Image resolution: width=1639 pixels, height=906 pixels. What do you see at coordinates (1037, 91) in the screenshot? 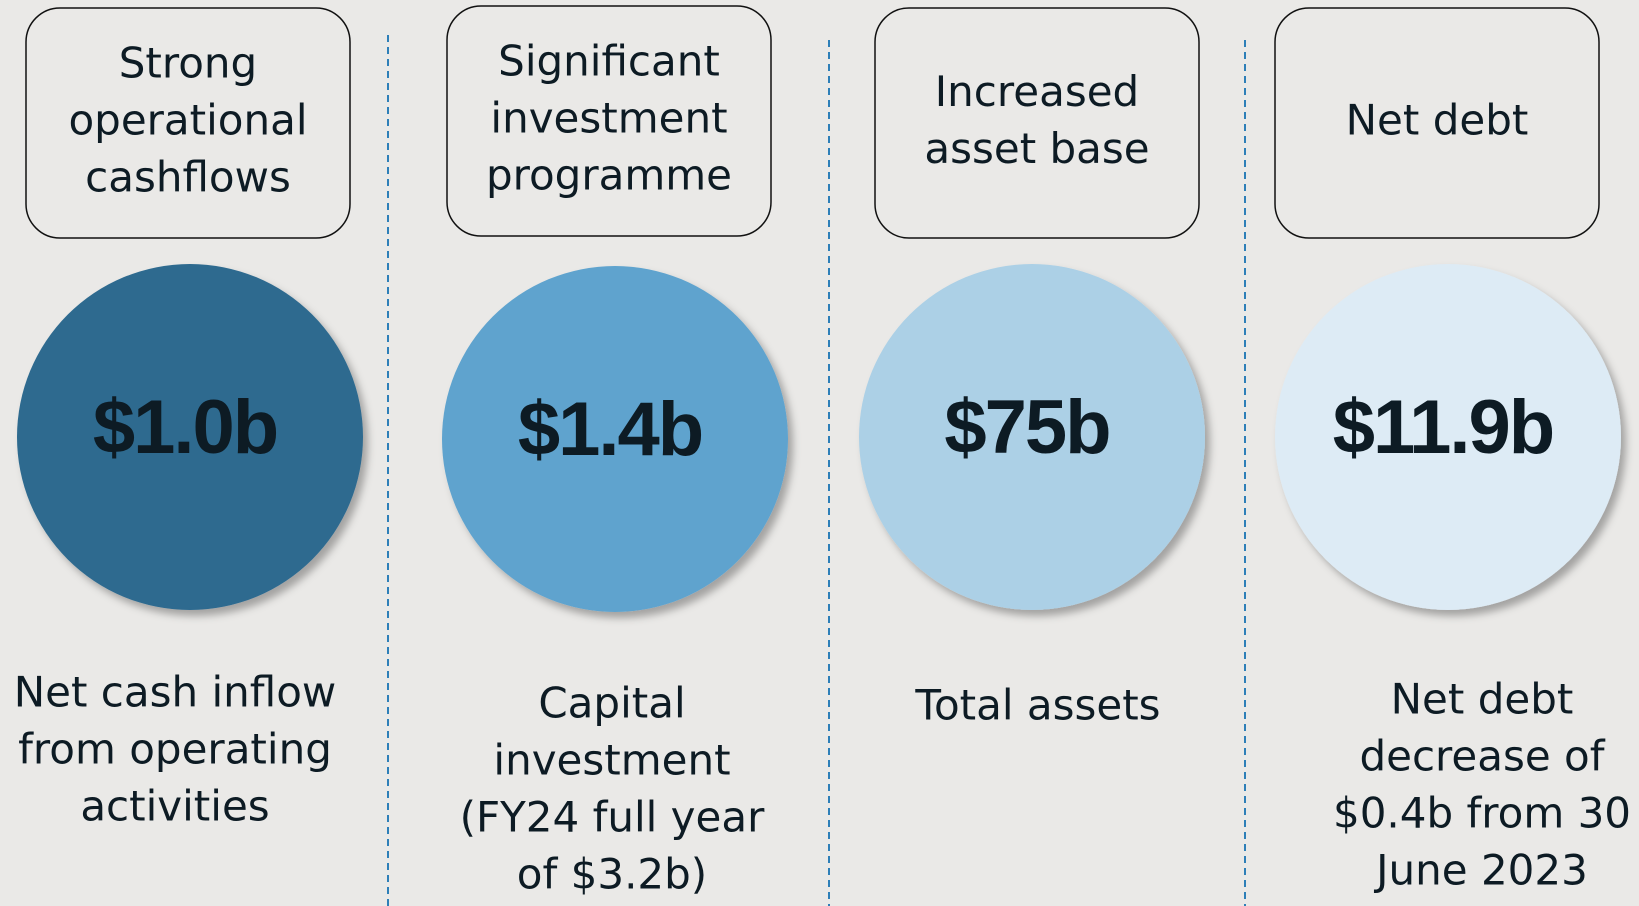
I see `header-text: Increased` at bounding box center [1037, 91].